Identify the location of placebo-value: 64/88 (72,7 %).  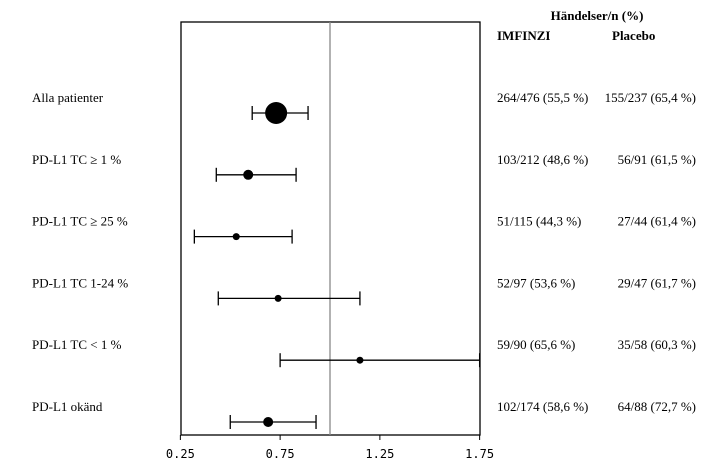
(657, 406).